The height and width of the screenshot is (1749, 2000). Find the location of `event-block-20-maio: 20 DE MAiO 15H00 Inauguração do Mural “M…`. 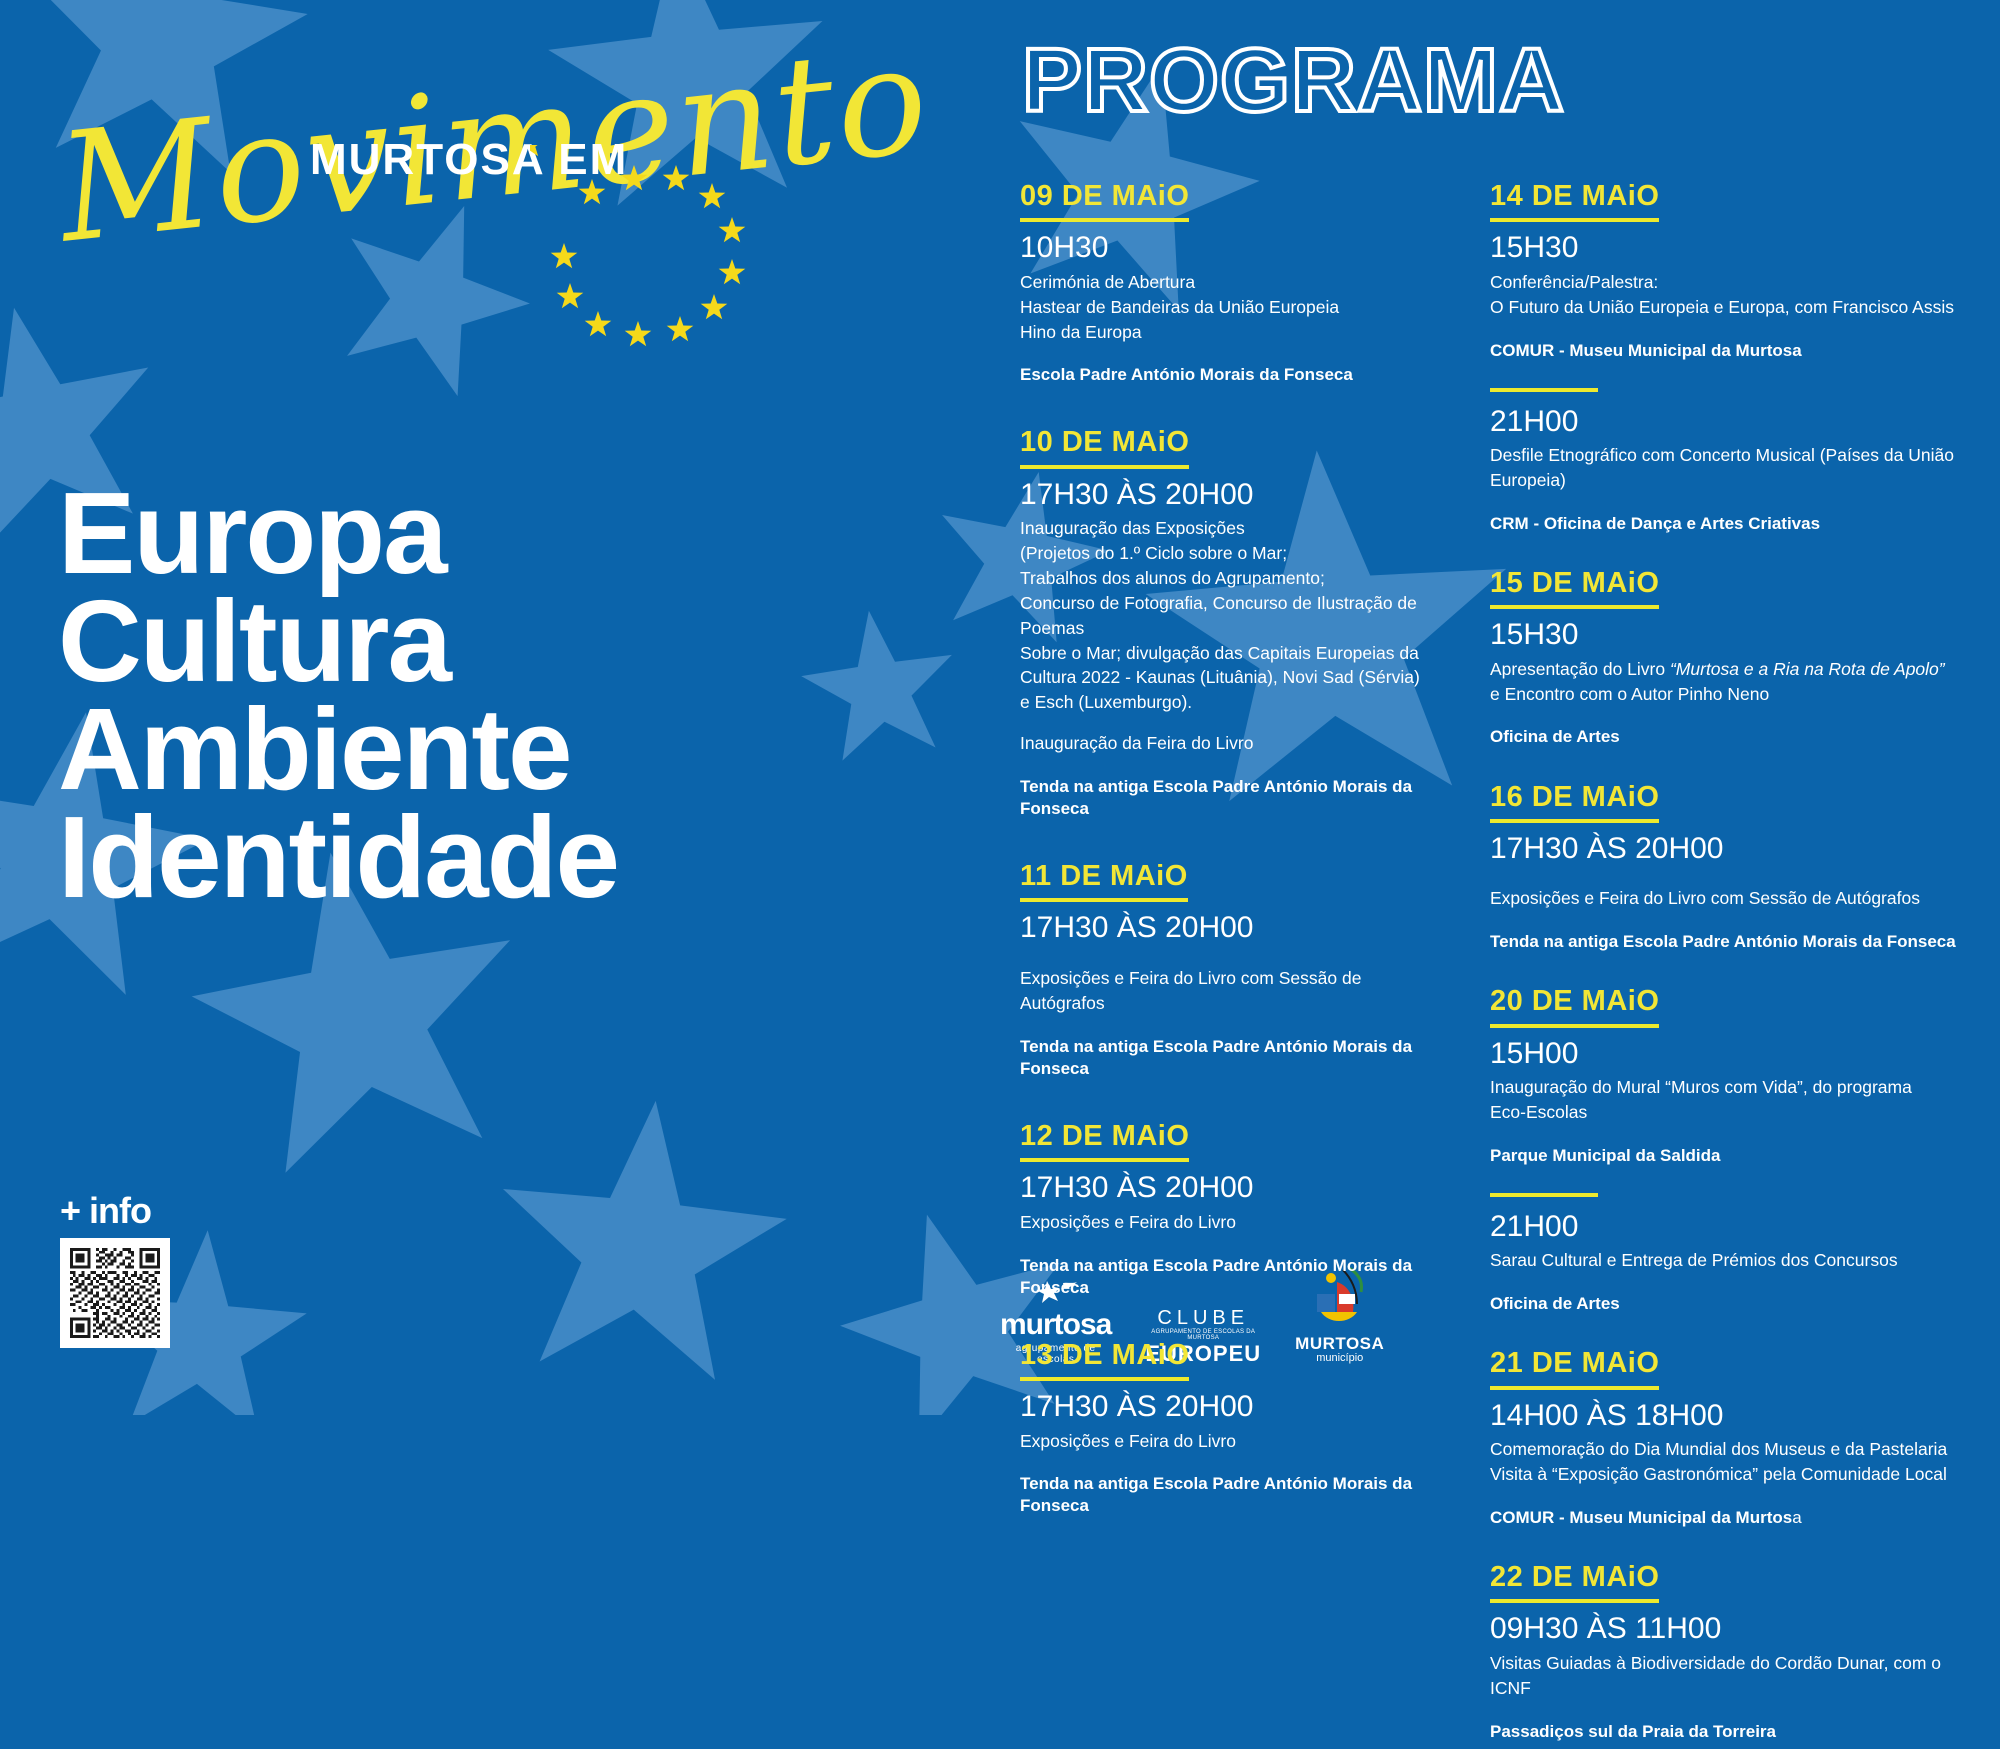

event-block-20-maio: 20 DE MAiO 15H00 Inauguração do Mural “M… is located at coordinates (1725, 1150).